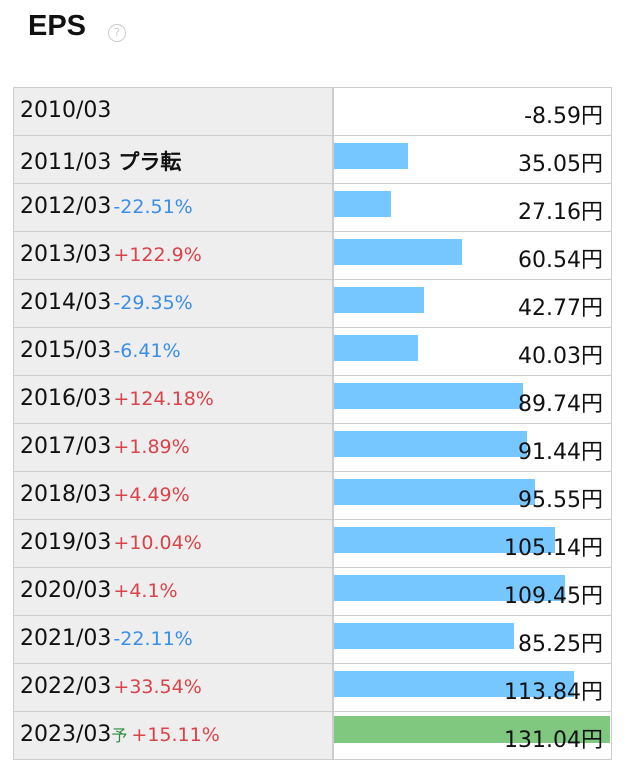 Image resolution: width=630 pixels, height=770 pixels. I want to click on period-text: 2012/03 -22.51%, so click(106, 206).